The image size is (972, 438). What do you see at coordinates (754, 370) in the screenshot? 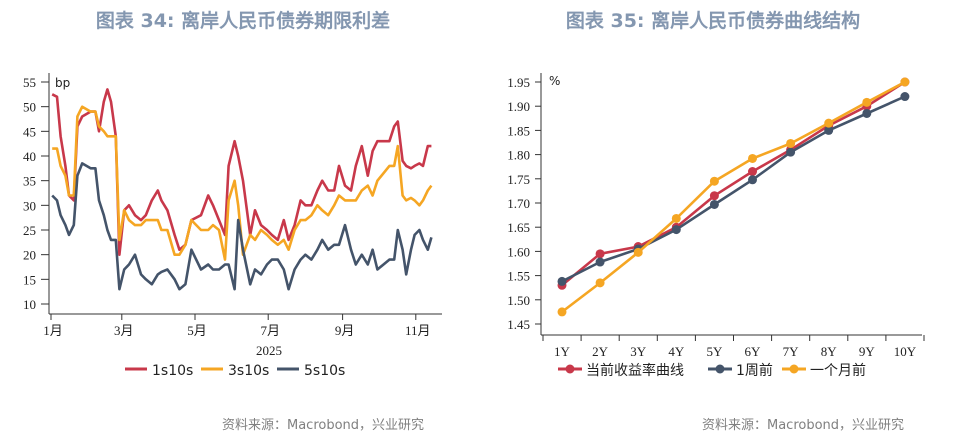
I see `legend-label-1周前: 1周前` at bounding box center [754, 370].